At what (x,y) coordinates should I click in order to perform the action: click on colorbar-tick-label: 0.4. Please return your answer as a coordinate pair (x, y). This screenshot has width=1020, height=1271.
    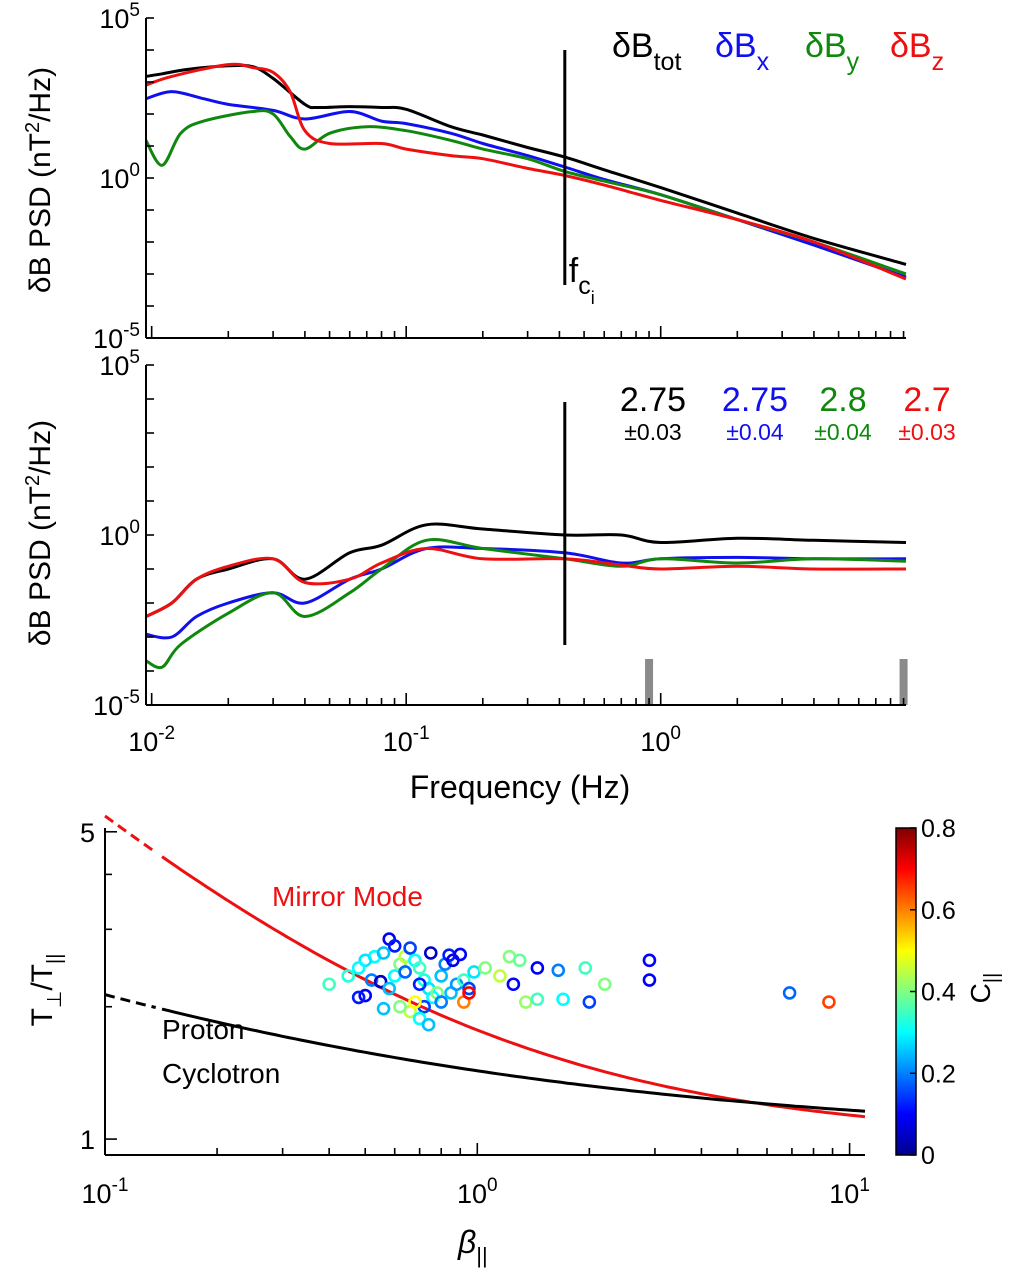
    Looking at the image, I should click on (938, 993).